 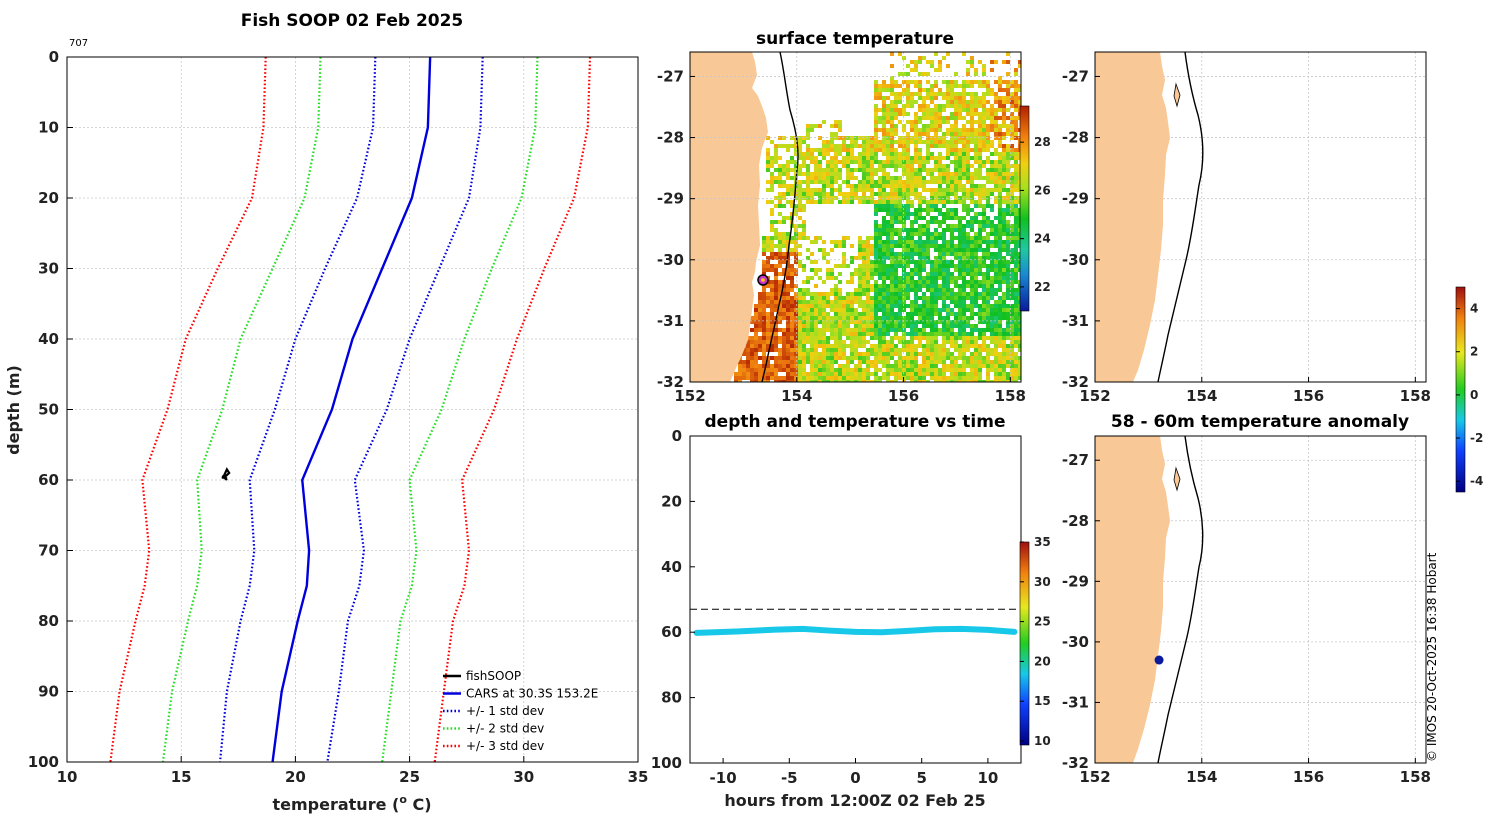 I want to click on profile-x-tick-label: 30, so click(x=523, y=777).